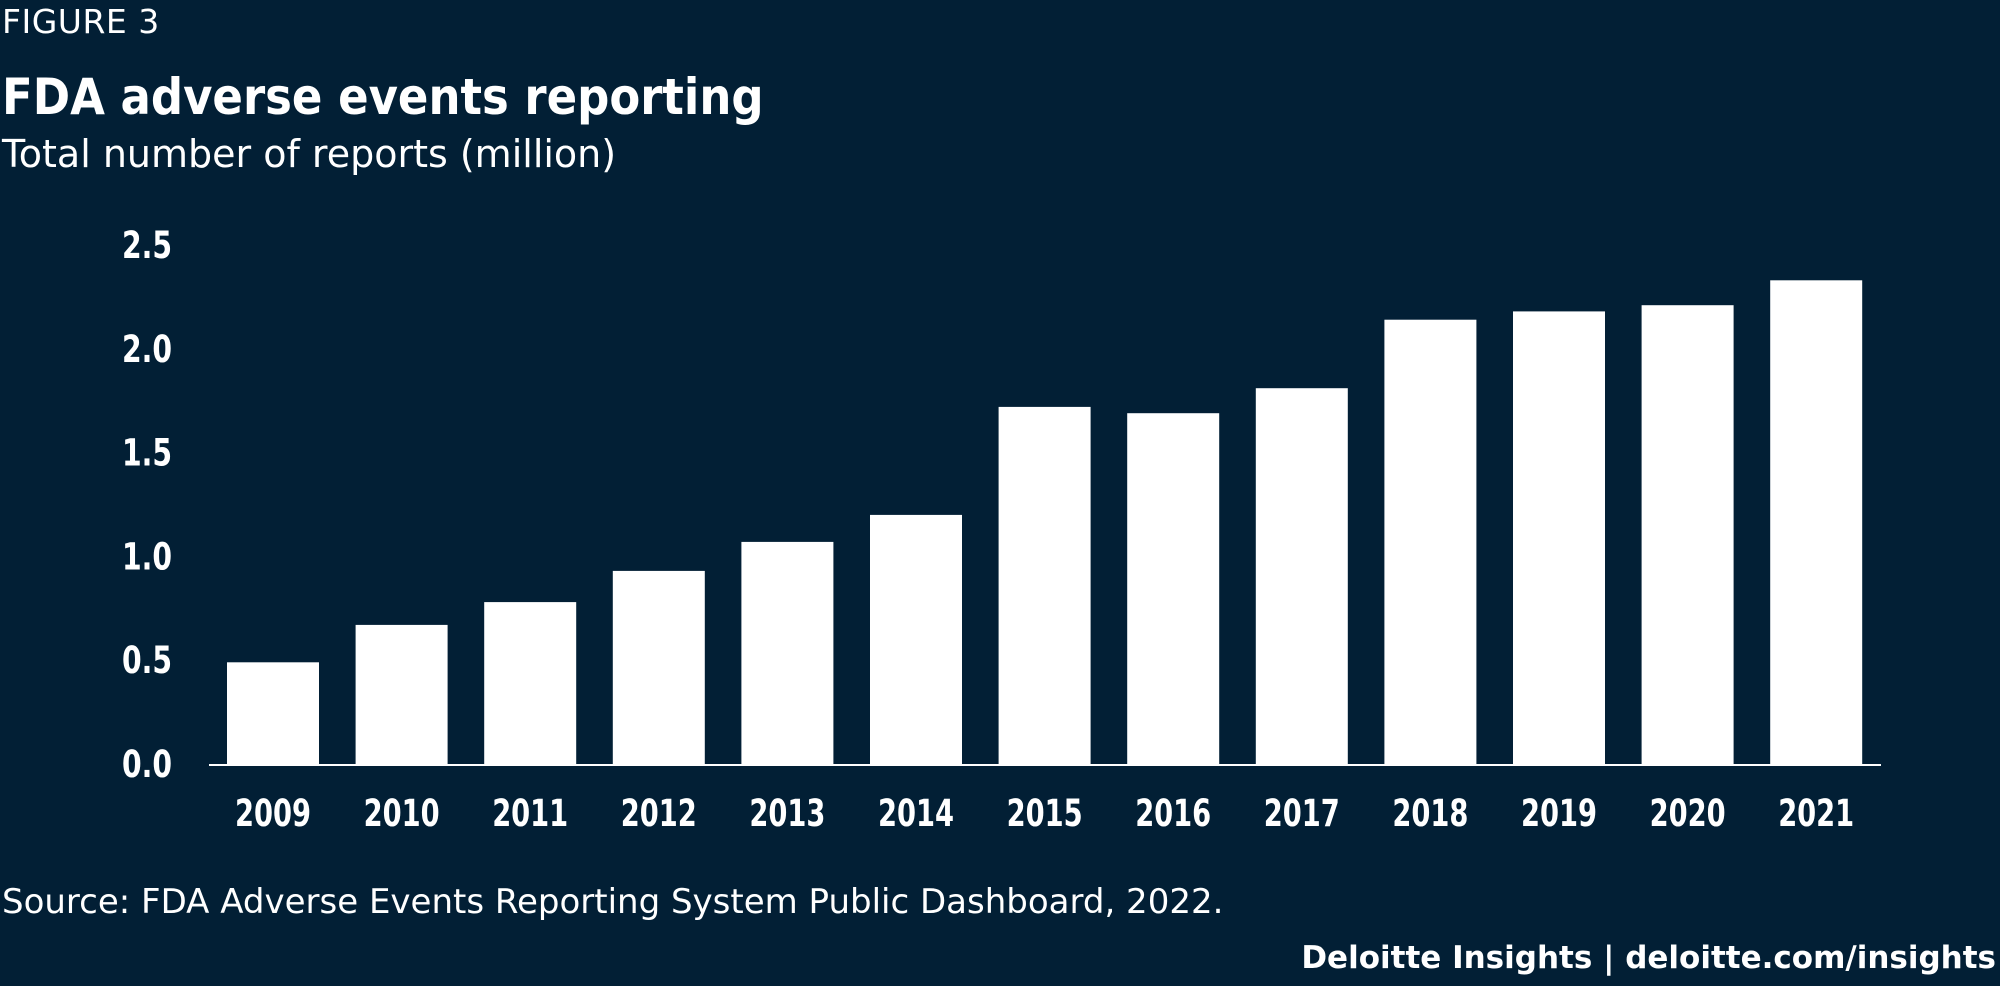 The width and height of the screenshot is (2000, 986). I want to click on bar-2009, so click(273, 713).